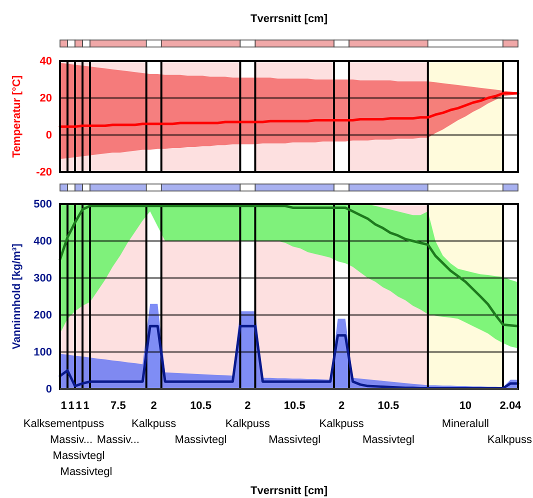 The height and width of the screenshot is (498, 533). I want to click on text: 10, so click(465, 406).